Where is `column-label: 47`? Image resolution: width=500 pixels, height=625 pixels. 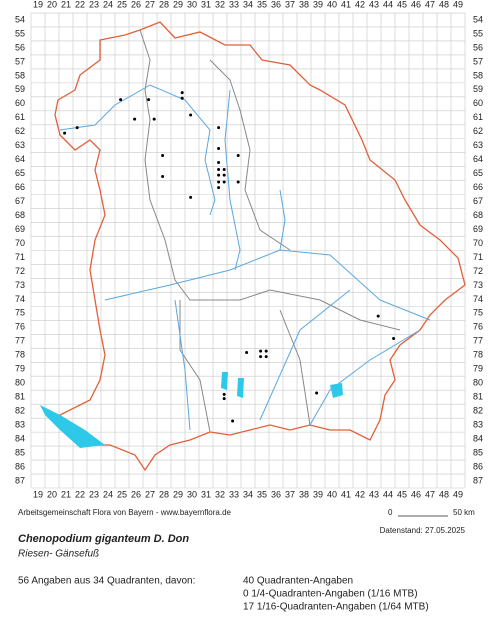
column-label: 47 is located at coordinates (430, 4).